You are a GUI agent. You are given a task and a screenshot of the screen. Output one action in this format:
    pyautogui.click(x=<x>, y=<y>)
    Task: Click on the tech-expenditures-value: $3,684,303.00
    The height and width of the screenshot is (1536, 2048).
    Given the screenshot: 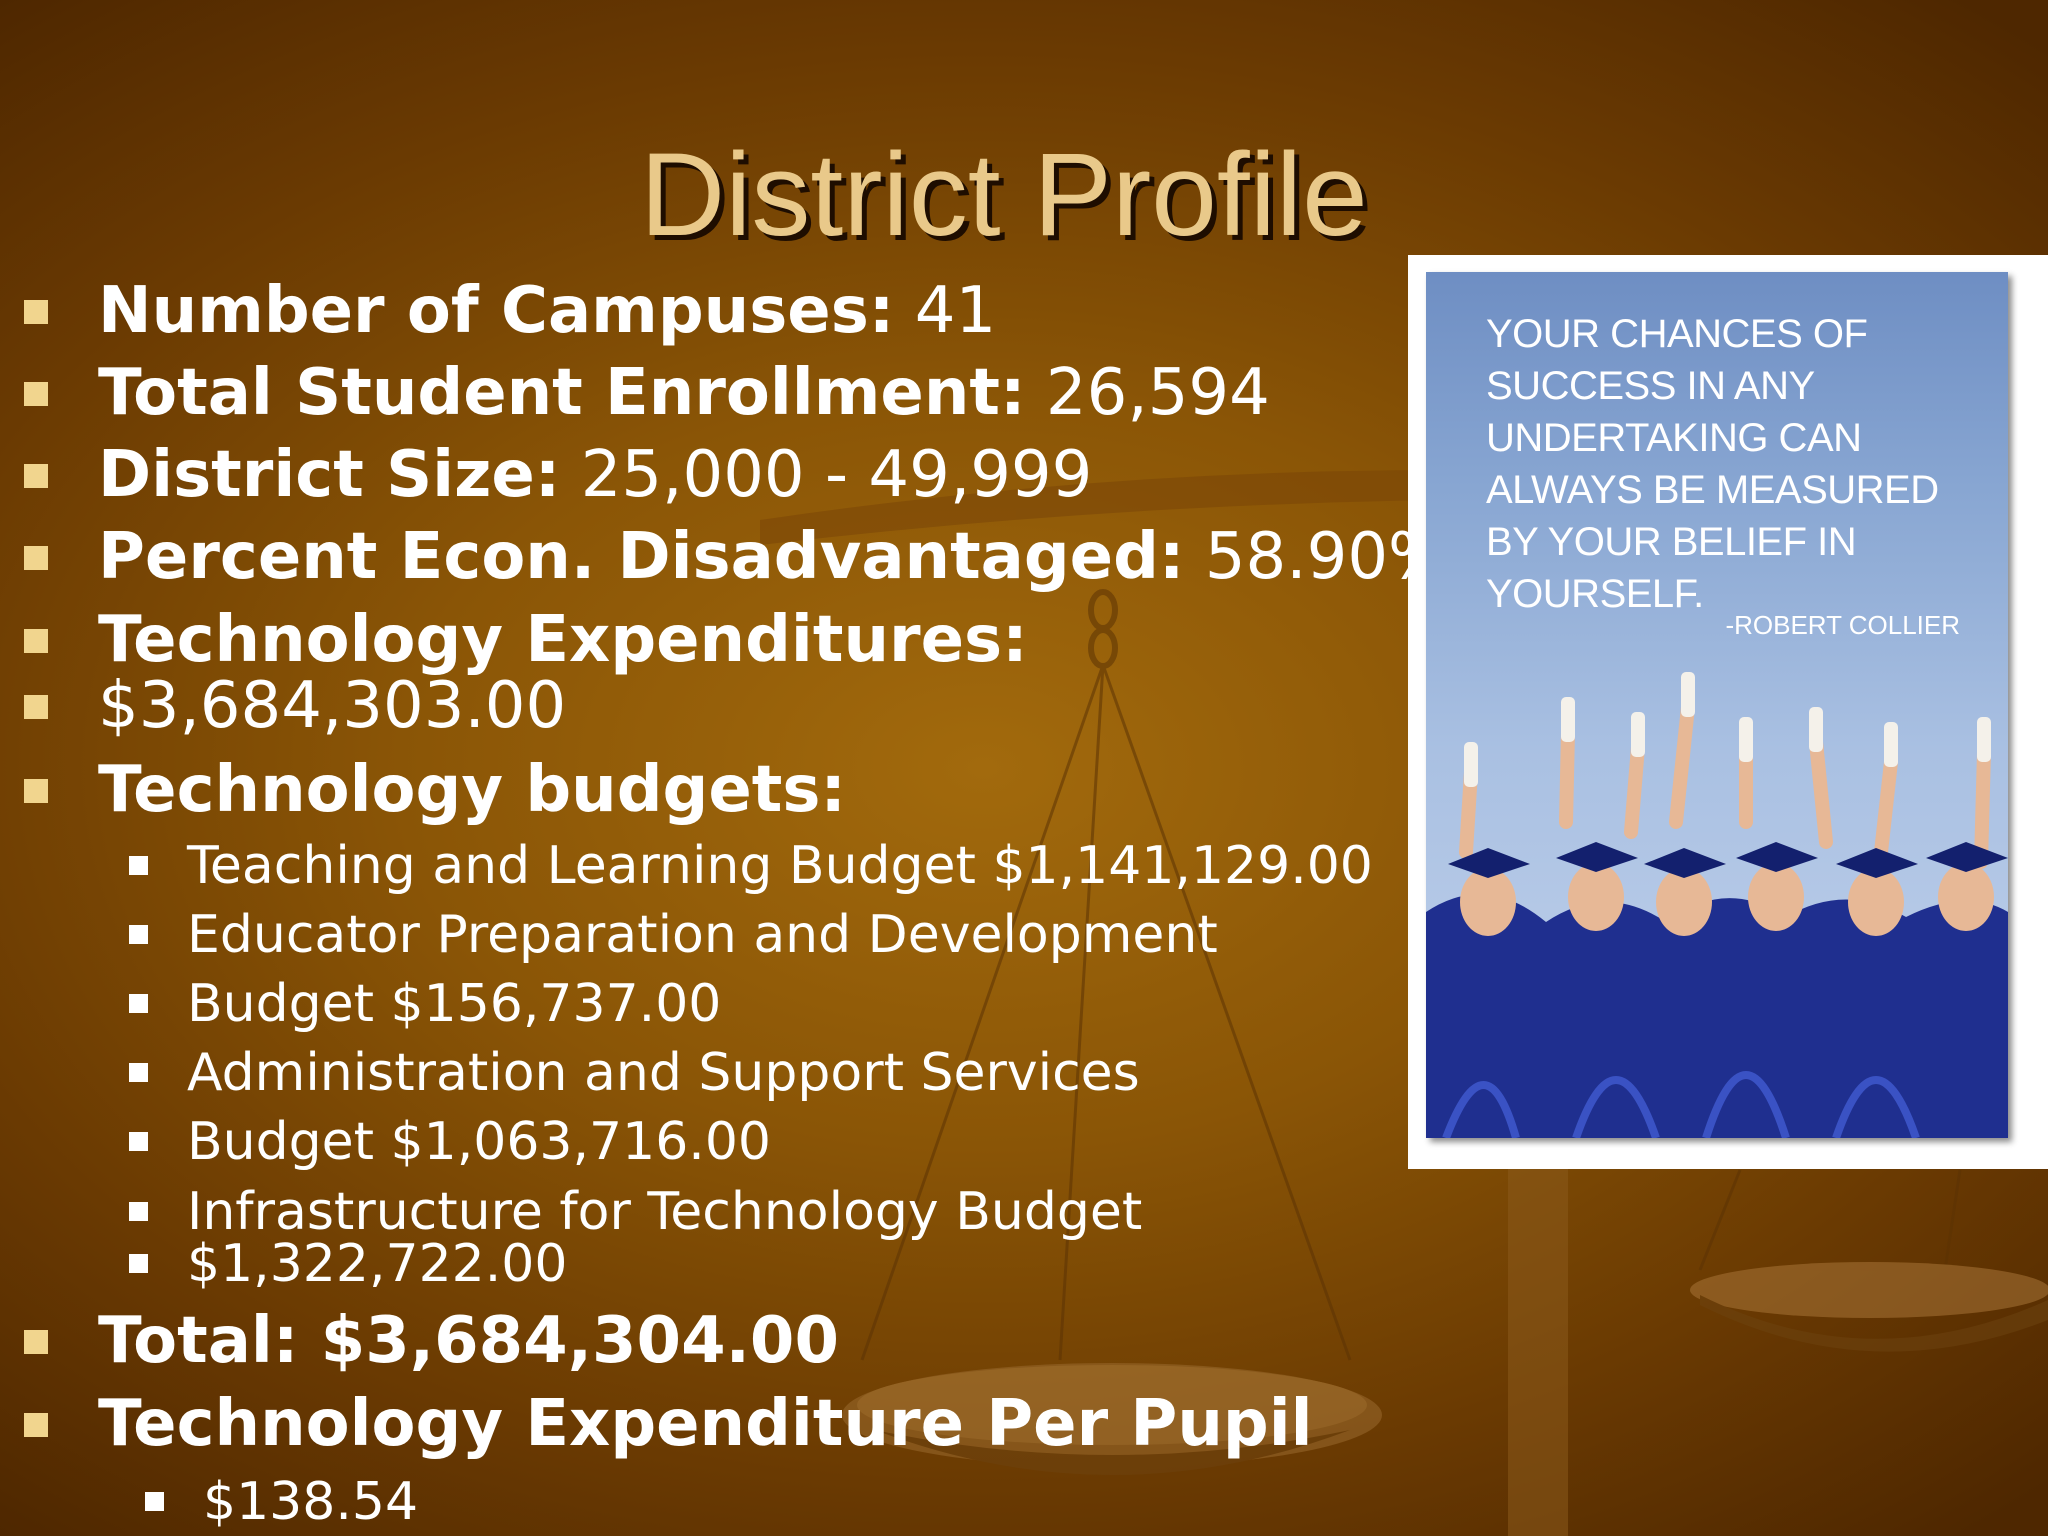 What is the action you would take?
    pyautogui.click(x=332, y=706)
    